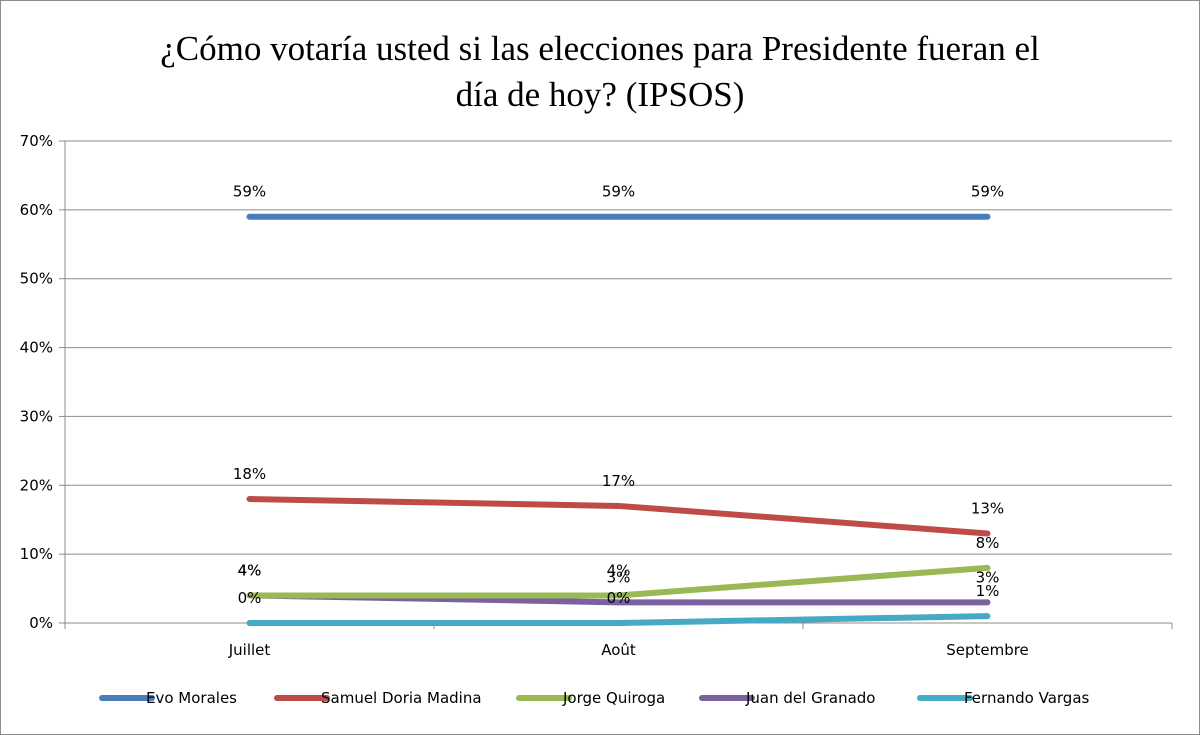 Image resolution: width=1200 pixels, height=735 pixels. Describe the element at coordinates (613, 698) in the screenshot. I see `legend-entry: Jorge Quiroga` at that location.